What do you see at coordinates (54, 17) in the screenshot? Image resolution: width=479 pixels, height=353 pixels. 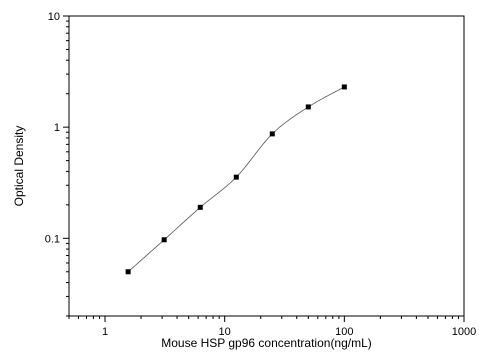 I see `y-tick-label: 10` at bounding box center [54, 17].